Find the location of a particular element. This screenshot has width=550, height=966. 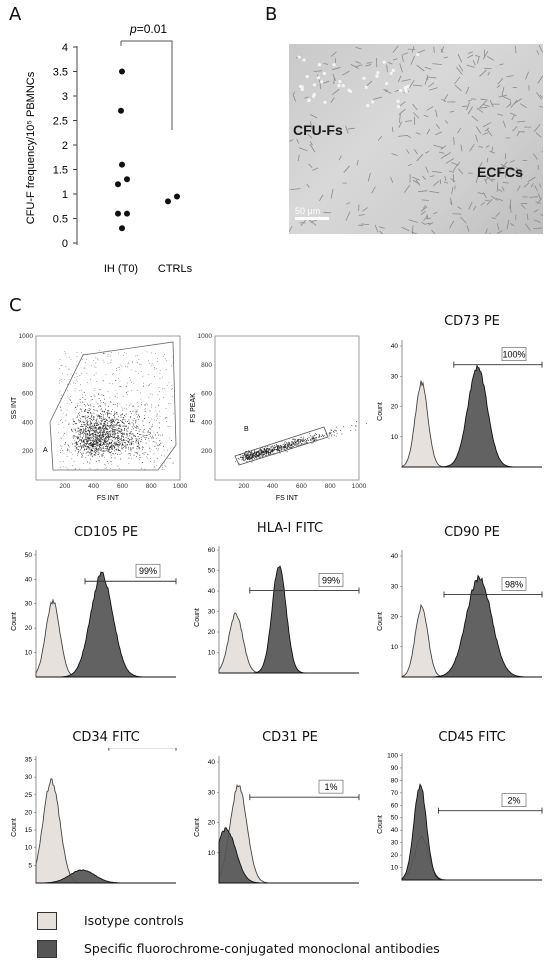

gate-polygon is located at coordinates (281, 446).